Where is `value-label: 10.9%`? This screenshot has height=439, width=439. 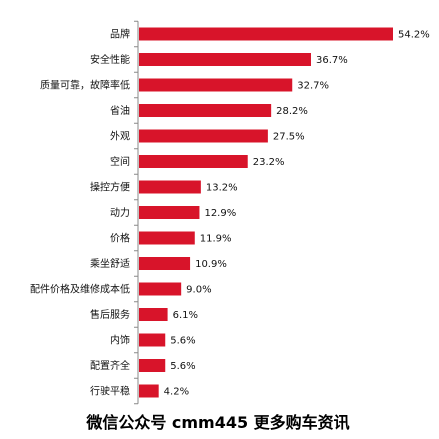
value-label: 10.9% is located at coordinates (211, 264).